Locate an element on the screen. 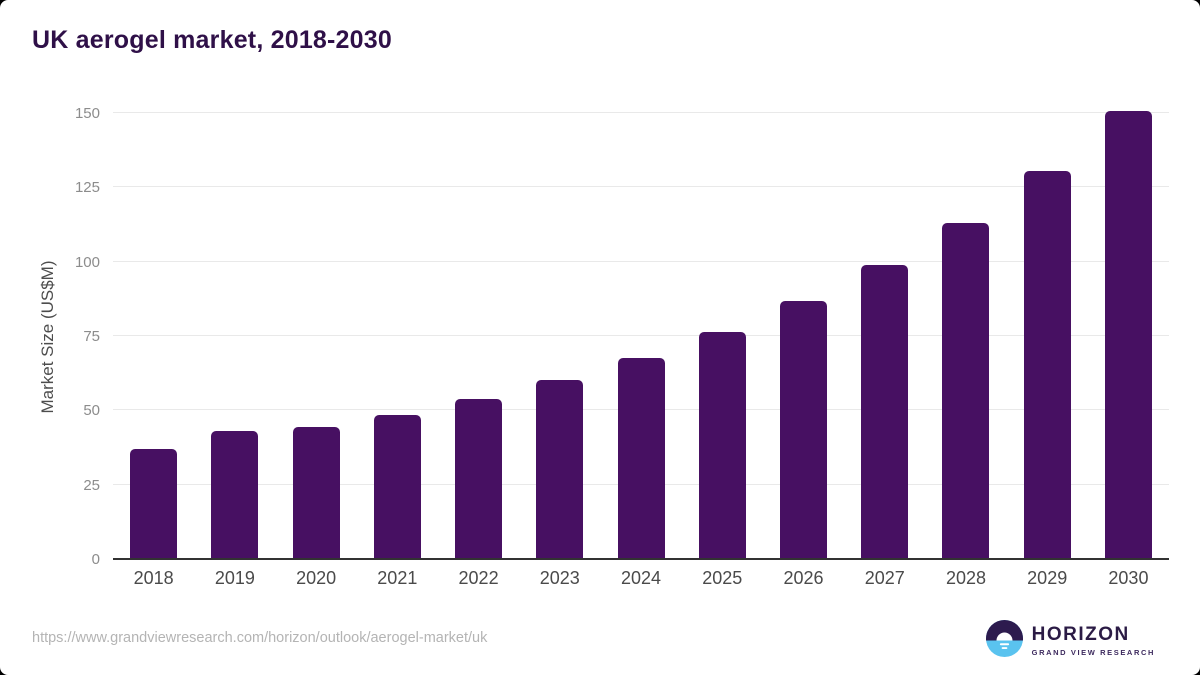 This screenshot has height=675, width=1200. y-axis-title: Market Size (US$M) is located at coordinates (47, 337).